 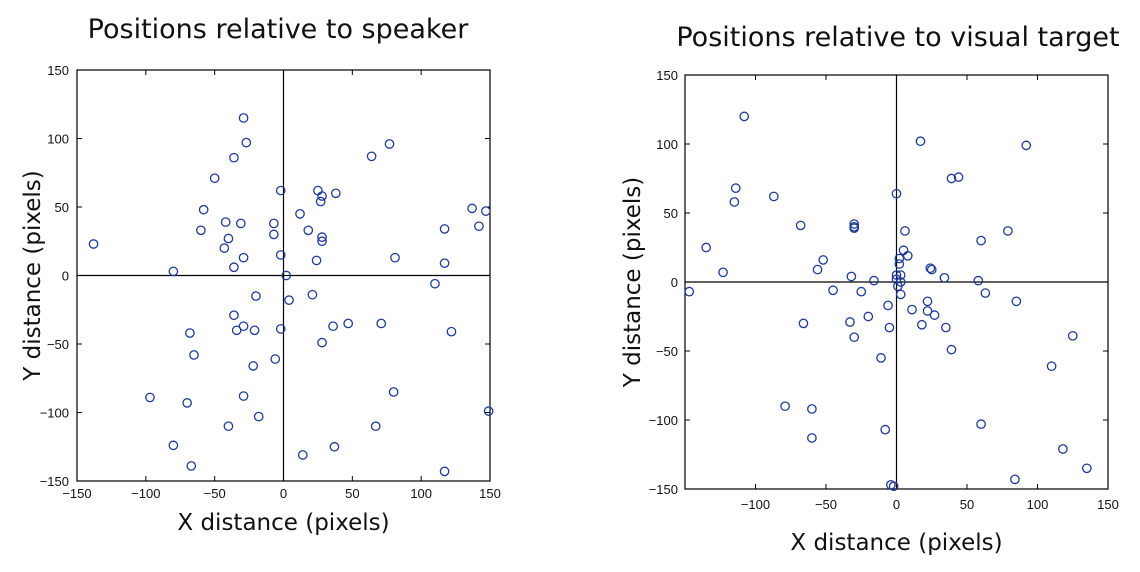 What do you see at coordinates (76, 493) in the screenshot?
I see `x-tick-label: −150` at bounding box center [76, 493].